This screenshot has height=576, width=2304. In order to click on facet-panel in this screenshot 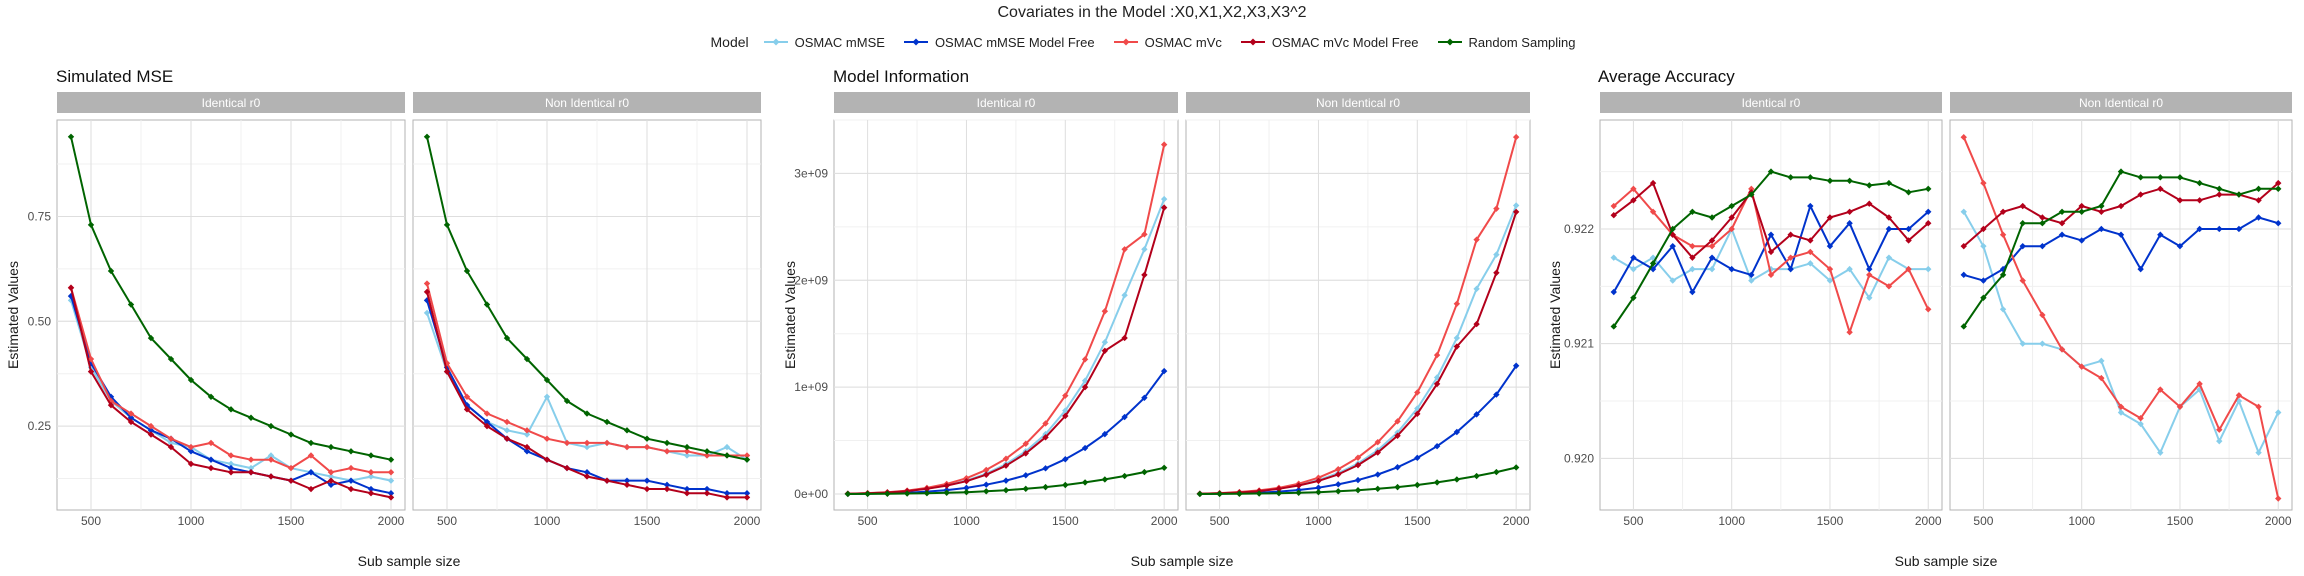, I will do `click(1771, 315)`.